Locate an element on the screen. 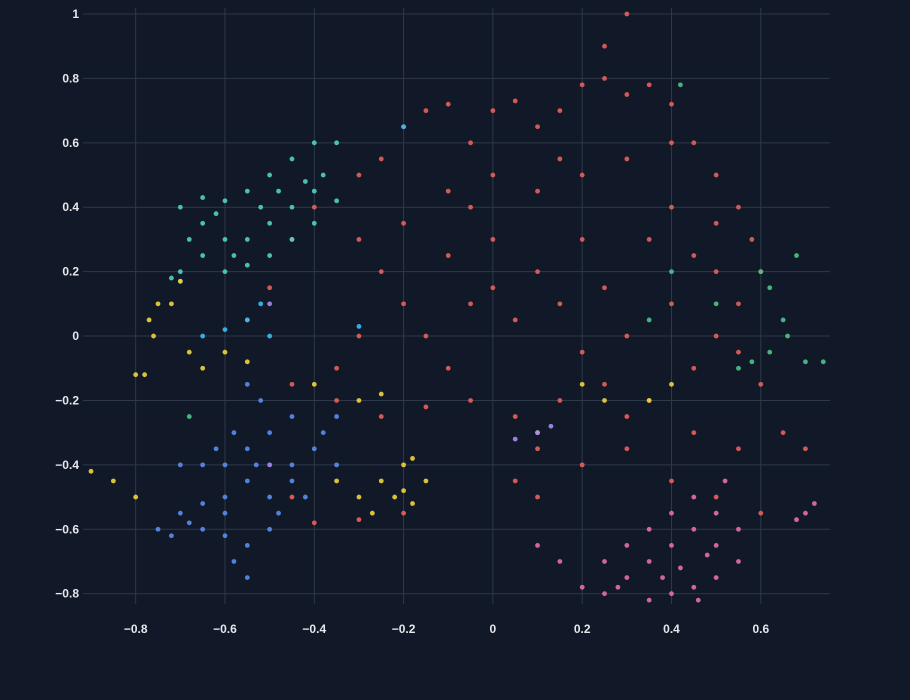 Image resolution: width=910 pixels, height=700 pixels. x-tick-label: 0 is located at coordinates (493, 629).